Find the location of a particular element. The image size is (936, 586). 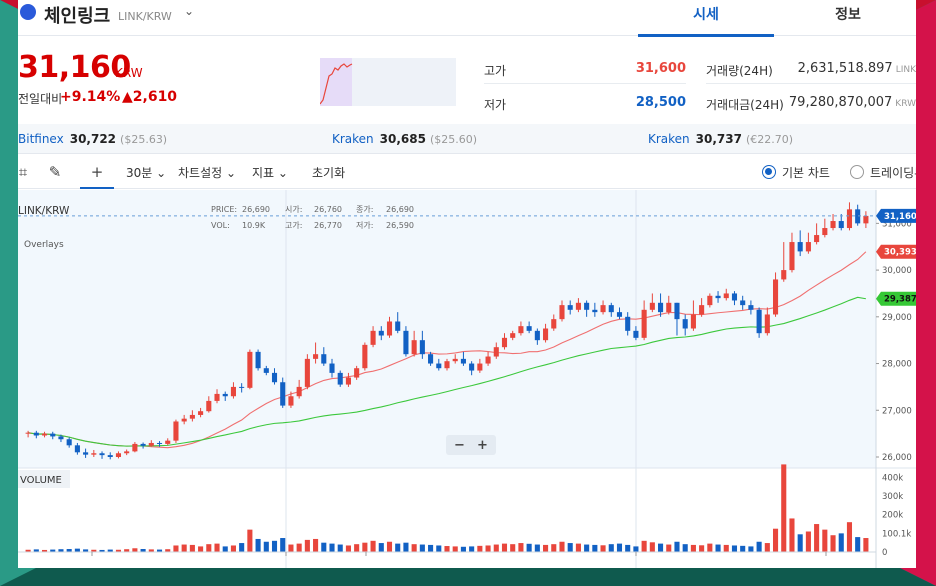

tab-info: 정보 is located at coordinates (848, 15).